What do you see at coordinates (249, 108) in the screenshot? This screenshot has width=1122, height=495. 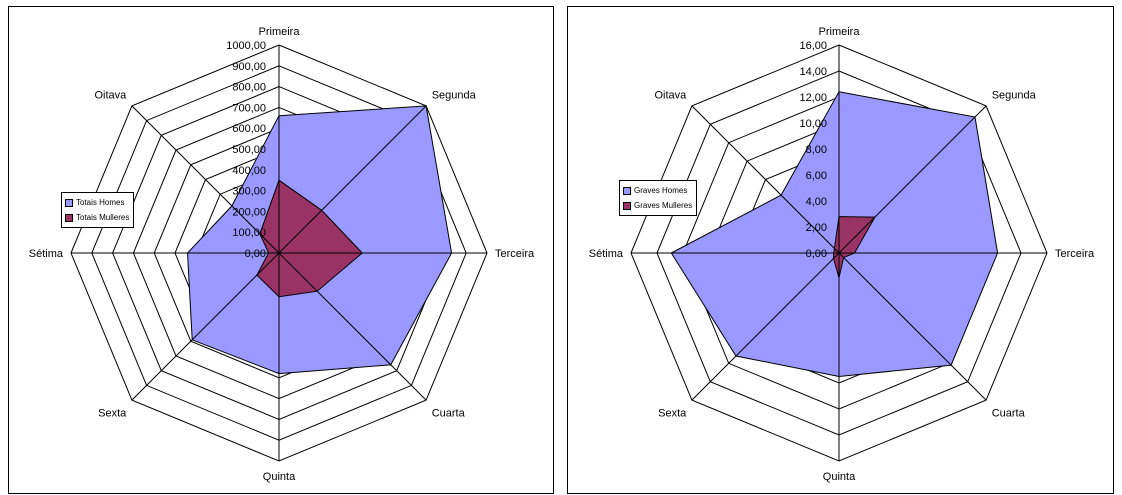 I see `tick-label: 700,00` at bounding box center [249, 108].